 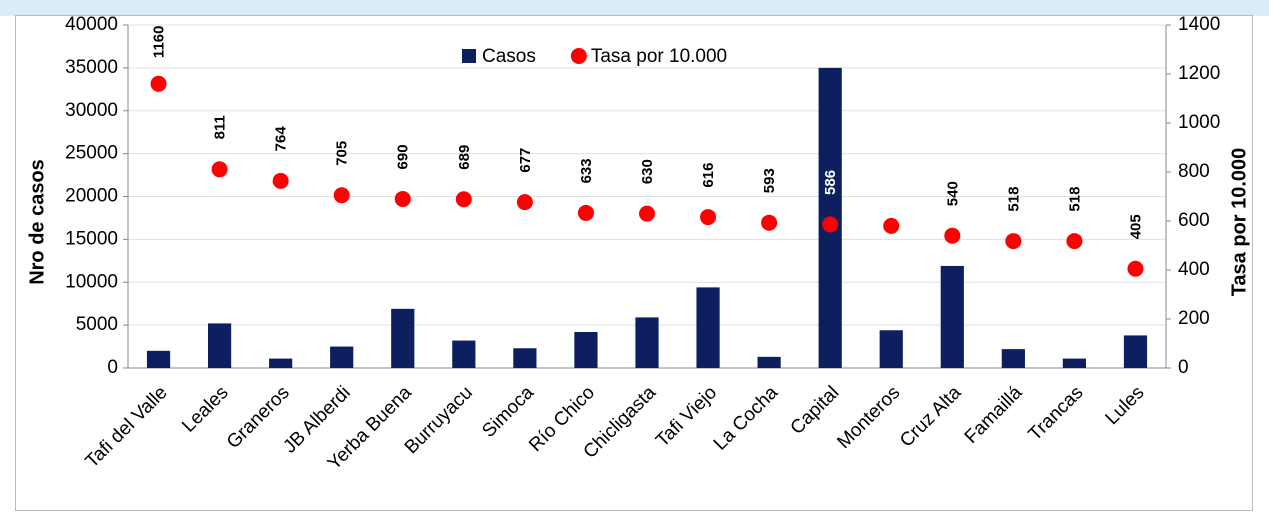 I want to click on y2-axis-title: Tasa por 10.000, so click(x=1239, y=222).